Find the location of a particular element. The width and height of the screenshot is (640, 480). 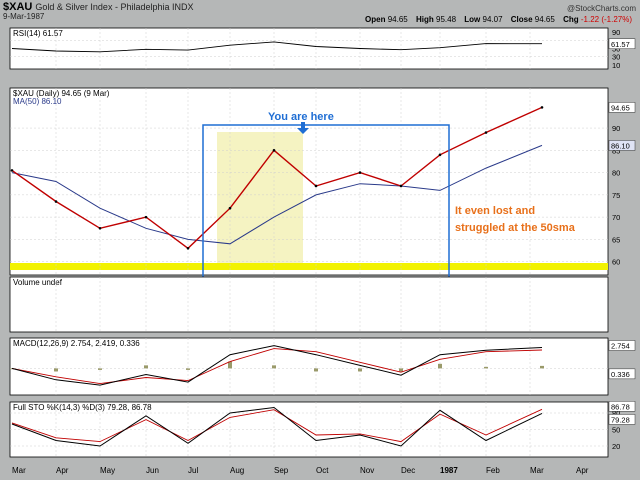

value-tag-label: 86.78 is located at coordinates (620, 406).